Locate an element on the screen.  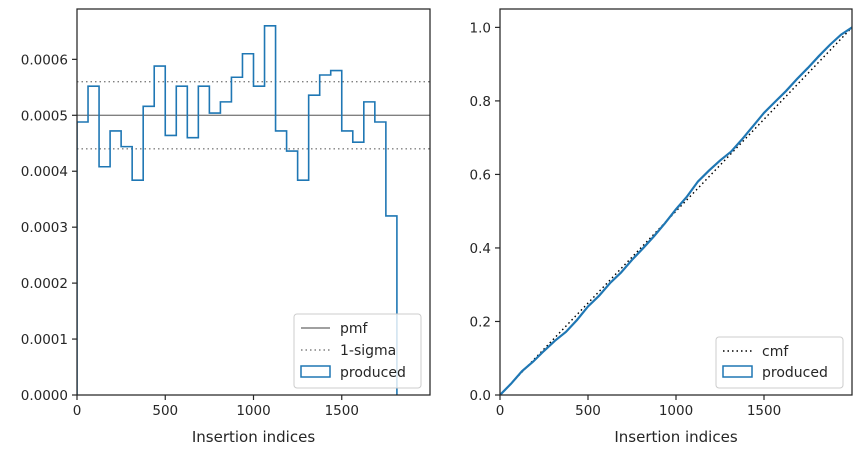
y-tick-label: 0.0006 is located at coordinates (44, 60).